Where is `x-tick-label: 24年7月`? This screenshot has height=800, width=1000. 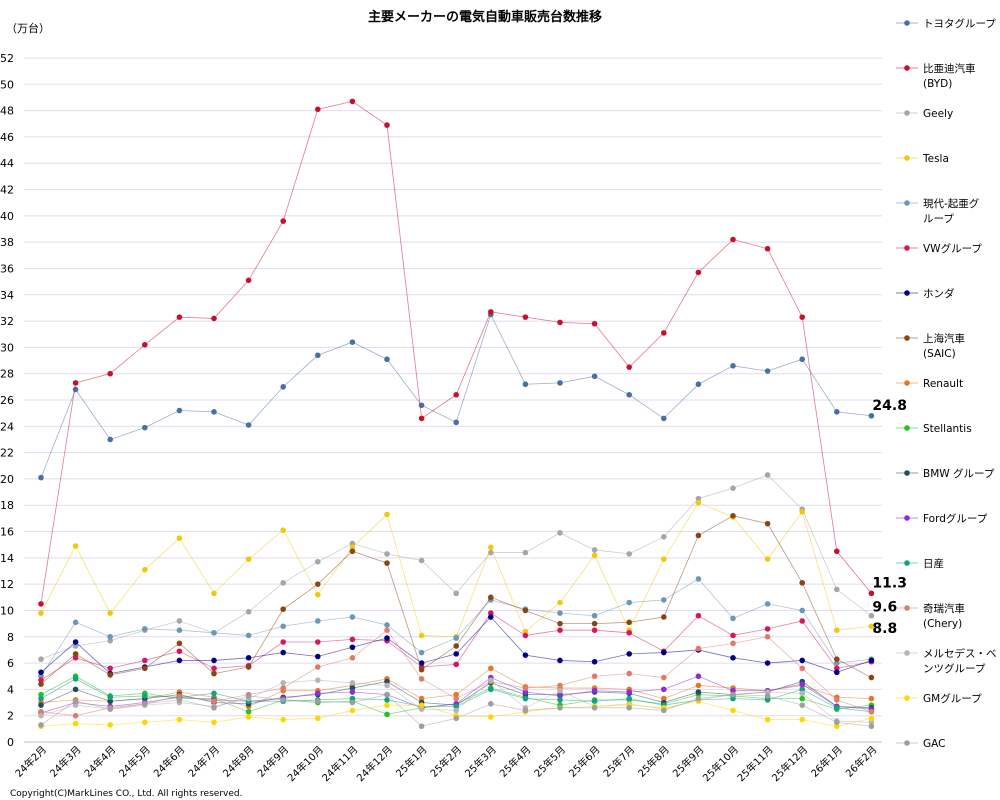
x-tick-label: 24年7月 is located at coordinates (203, 761).